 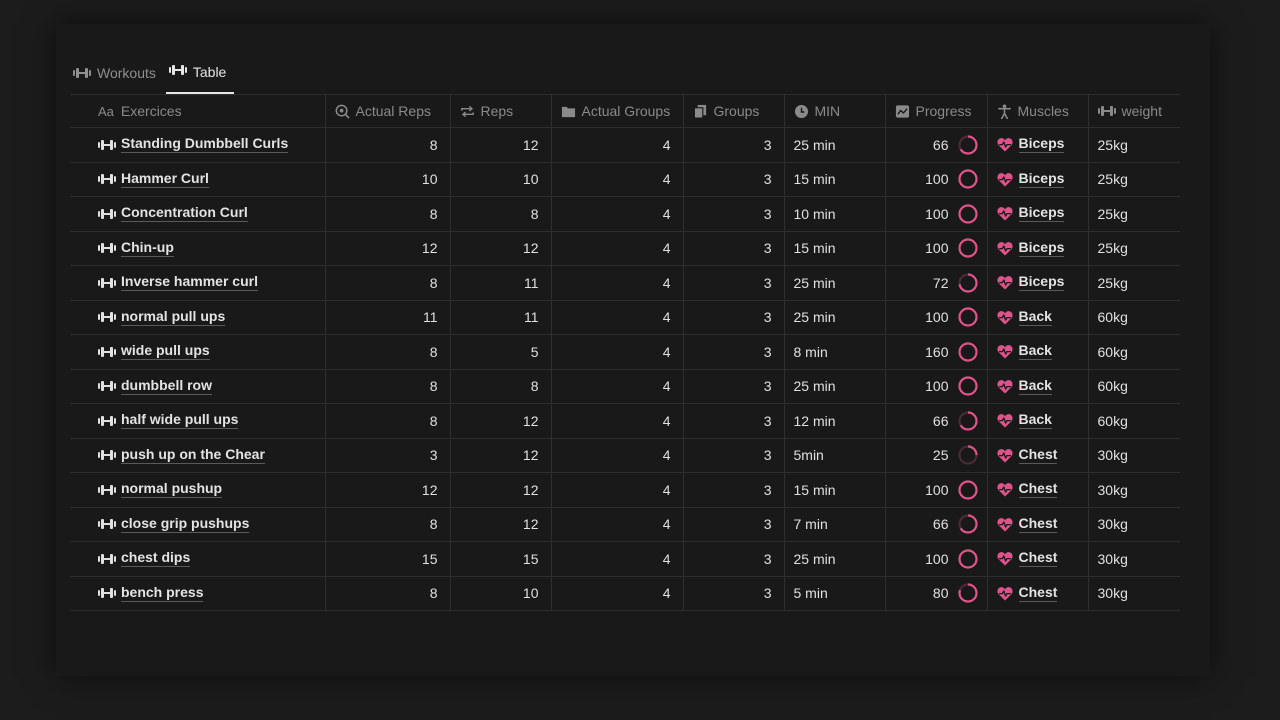 What do you see at coordinates (835, 524) in the screenshot?
I see `min-cell: 7 min` at bounding box center [835, 524].